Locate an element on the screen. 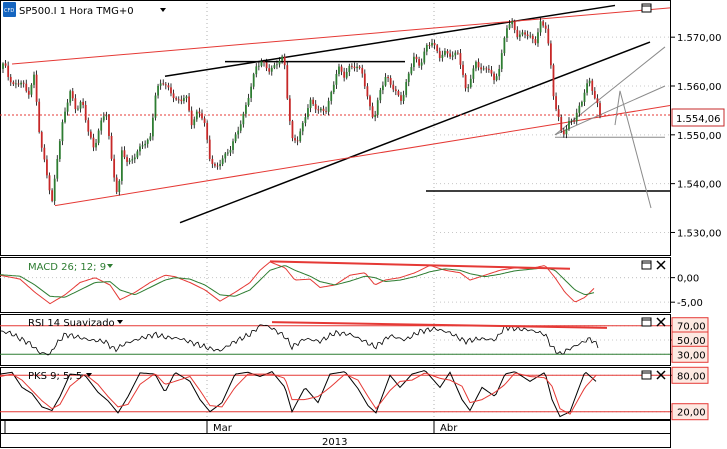  pks-panel is located at coordinates (335, 393).